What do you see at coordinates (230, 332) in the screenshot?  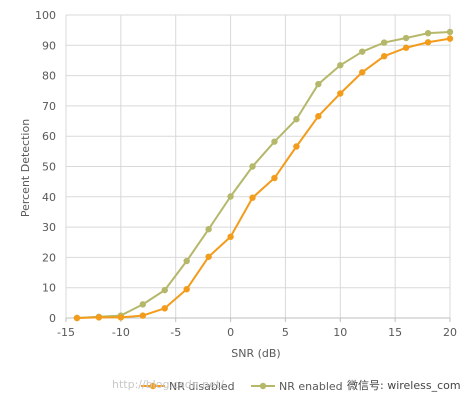 I see `x-tick-label: 0` at bounding box center [230, 332].